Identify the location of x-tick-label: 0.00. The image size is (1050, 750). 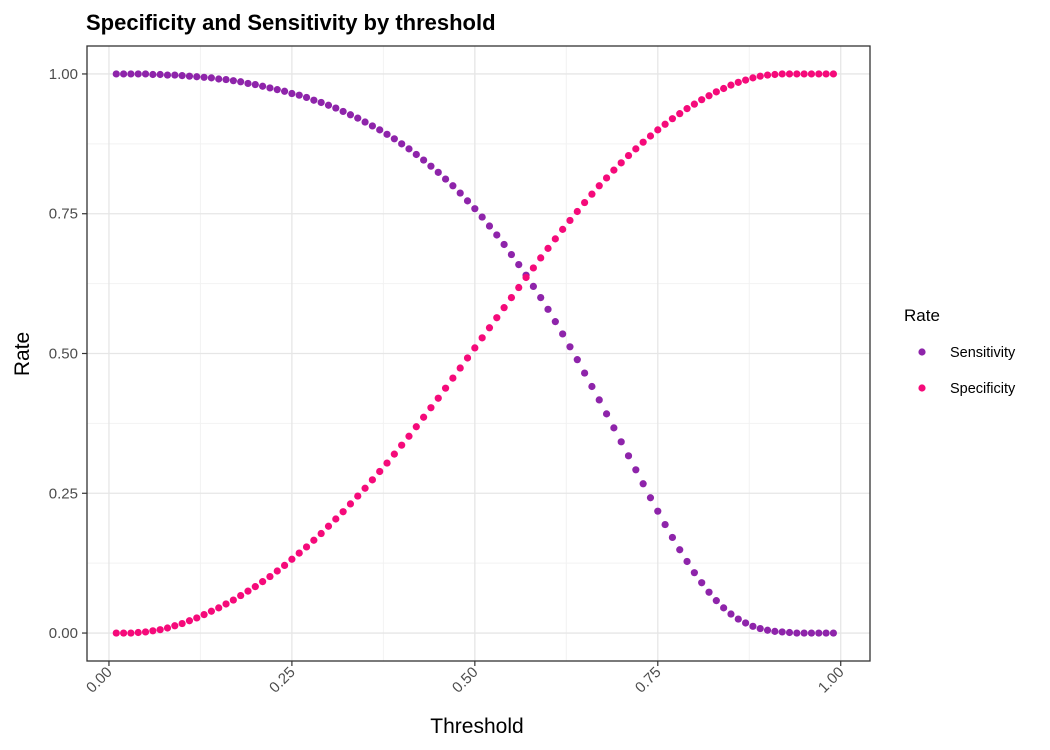
(99, 680).